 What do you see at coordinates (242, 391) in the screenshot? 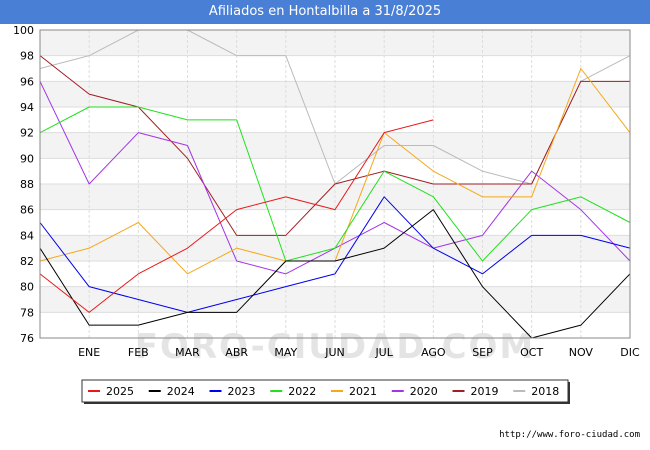
I see `legend-label-2023: 2023` at bounding box center [242, 391].